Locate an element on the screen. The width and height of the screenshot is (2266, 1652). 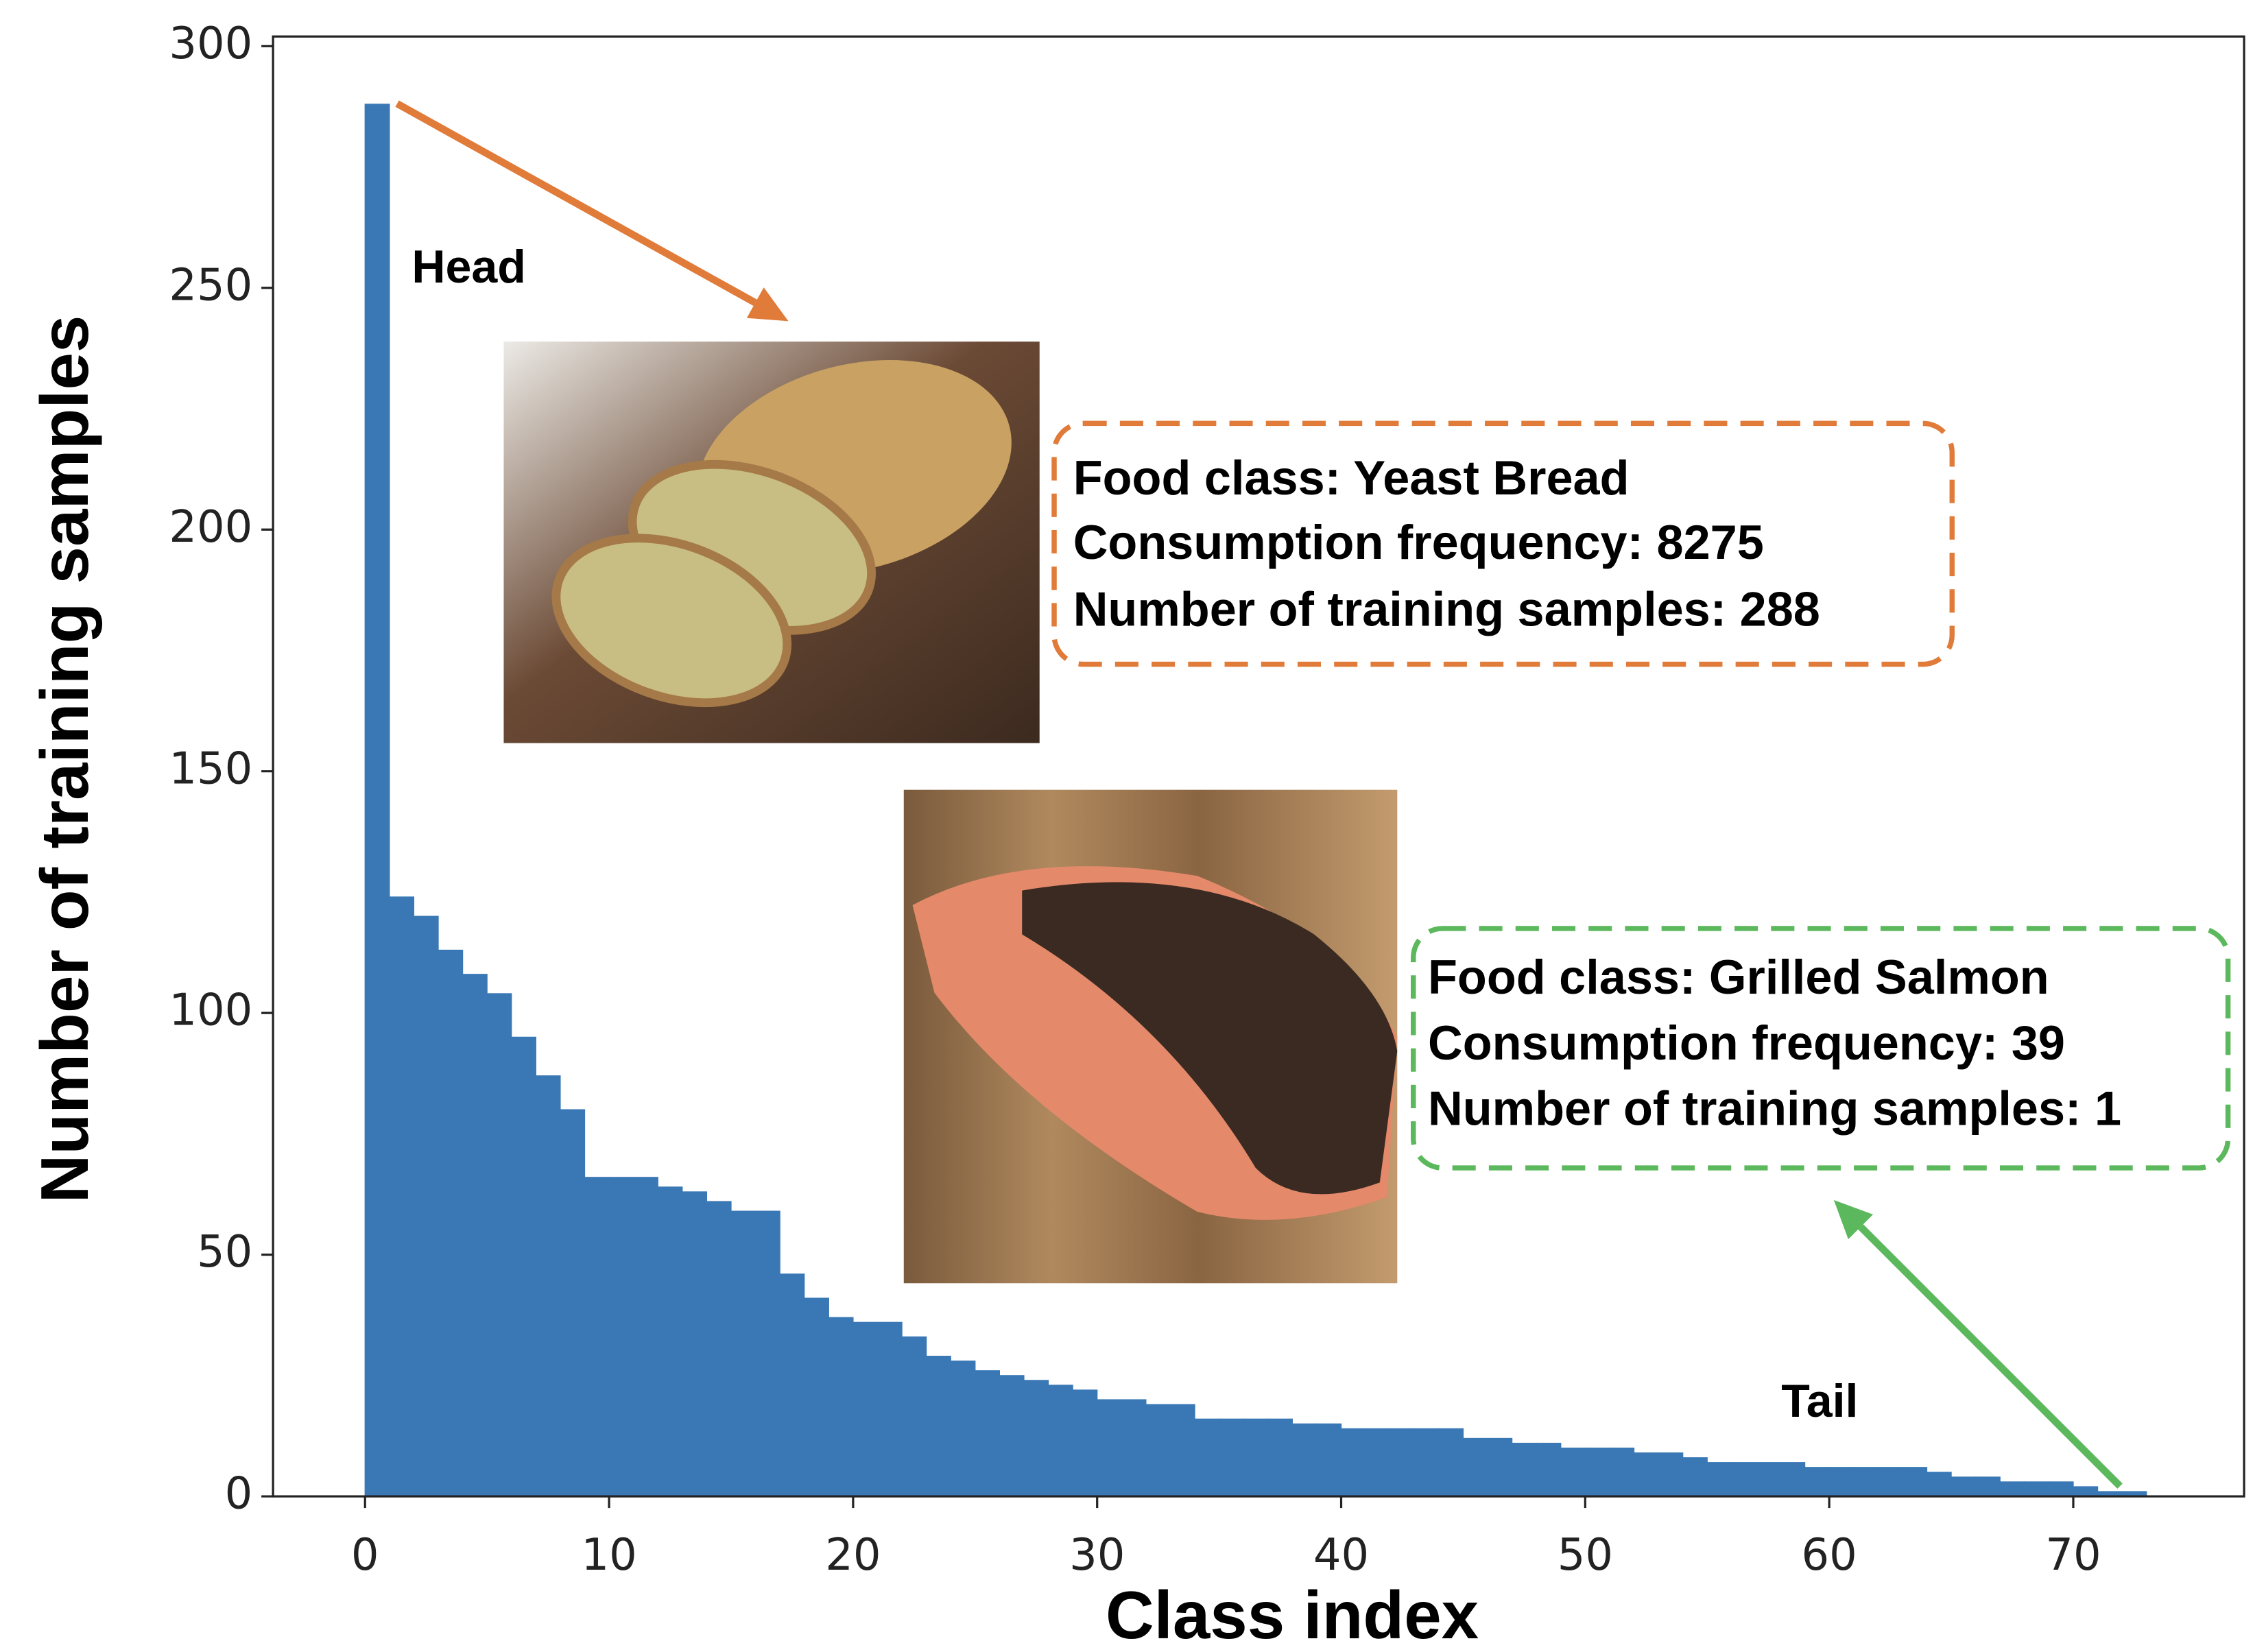
salmon-image is located at coordinates (1150, 1036).